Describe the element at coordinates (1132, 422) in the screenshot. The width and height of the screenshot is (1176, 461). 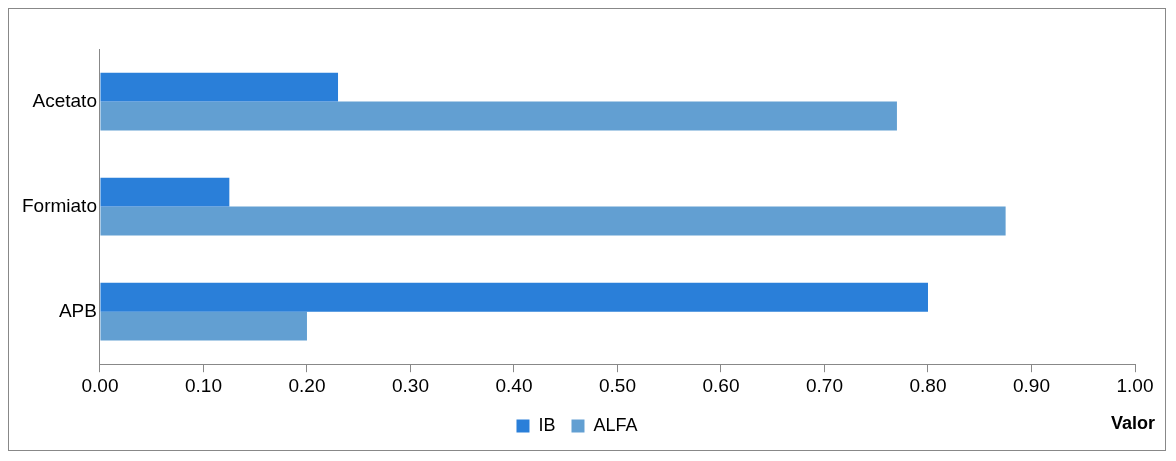
I see `x-axis-title: Valor` at that location.